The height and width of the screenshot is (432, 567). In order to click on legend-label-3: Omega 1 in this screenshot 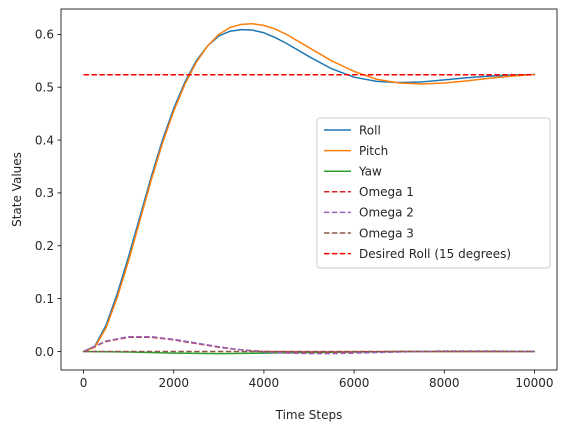, I will do `click(386, 192)`.